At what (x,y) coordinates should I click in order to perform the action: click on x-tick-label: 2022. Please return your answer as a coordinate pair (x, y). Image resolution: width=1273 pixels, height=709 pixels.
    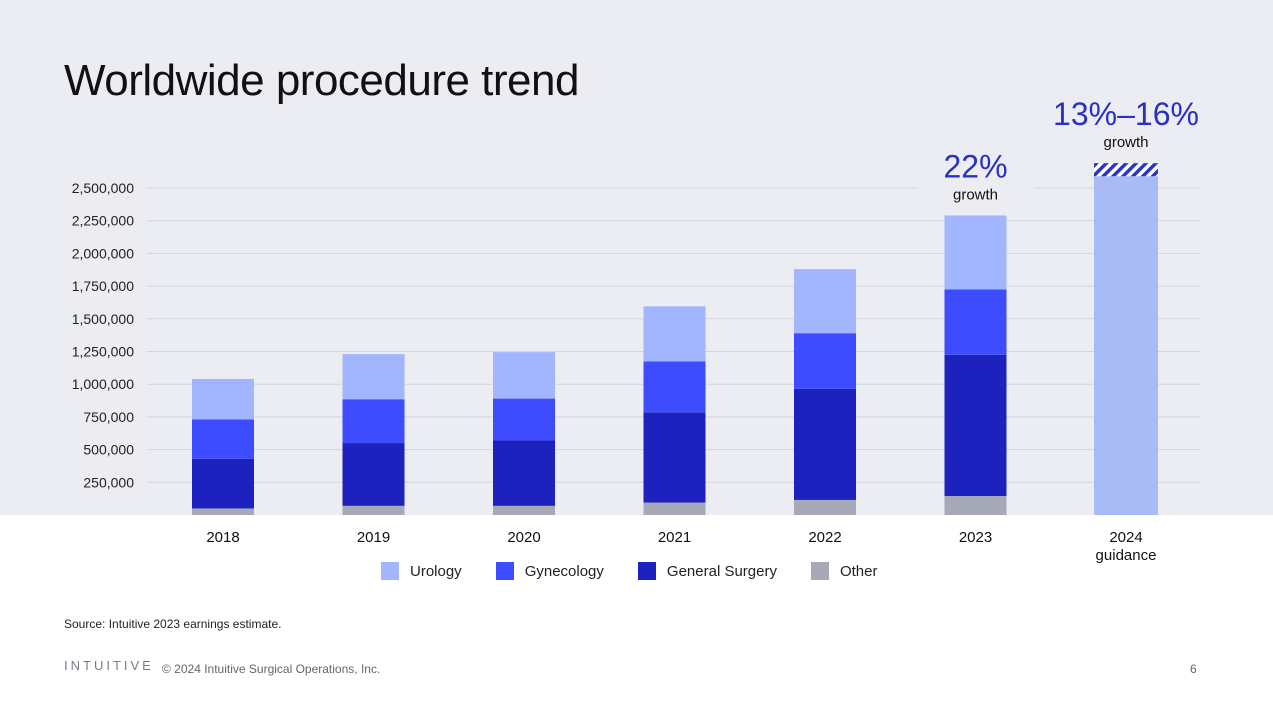
    Looking at the image, I should click on (824, 537).